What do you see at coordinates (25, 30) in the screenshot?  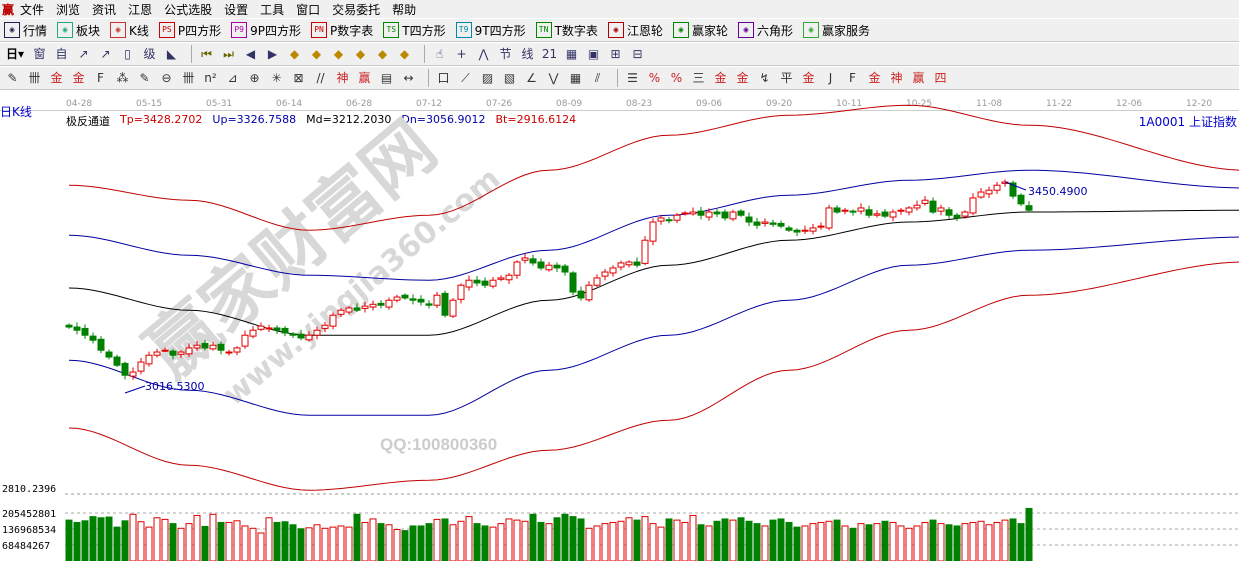 I see `toolbar-button: ◉ 行情` at bounding box center [25, 30].